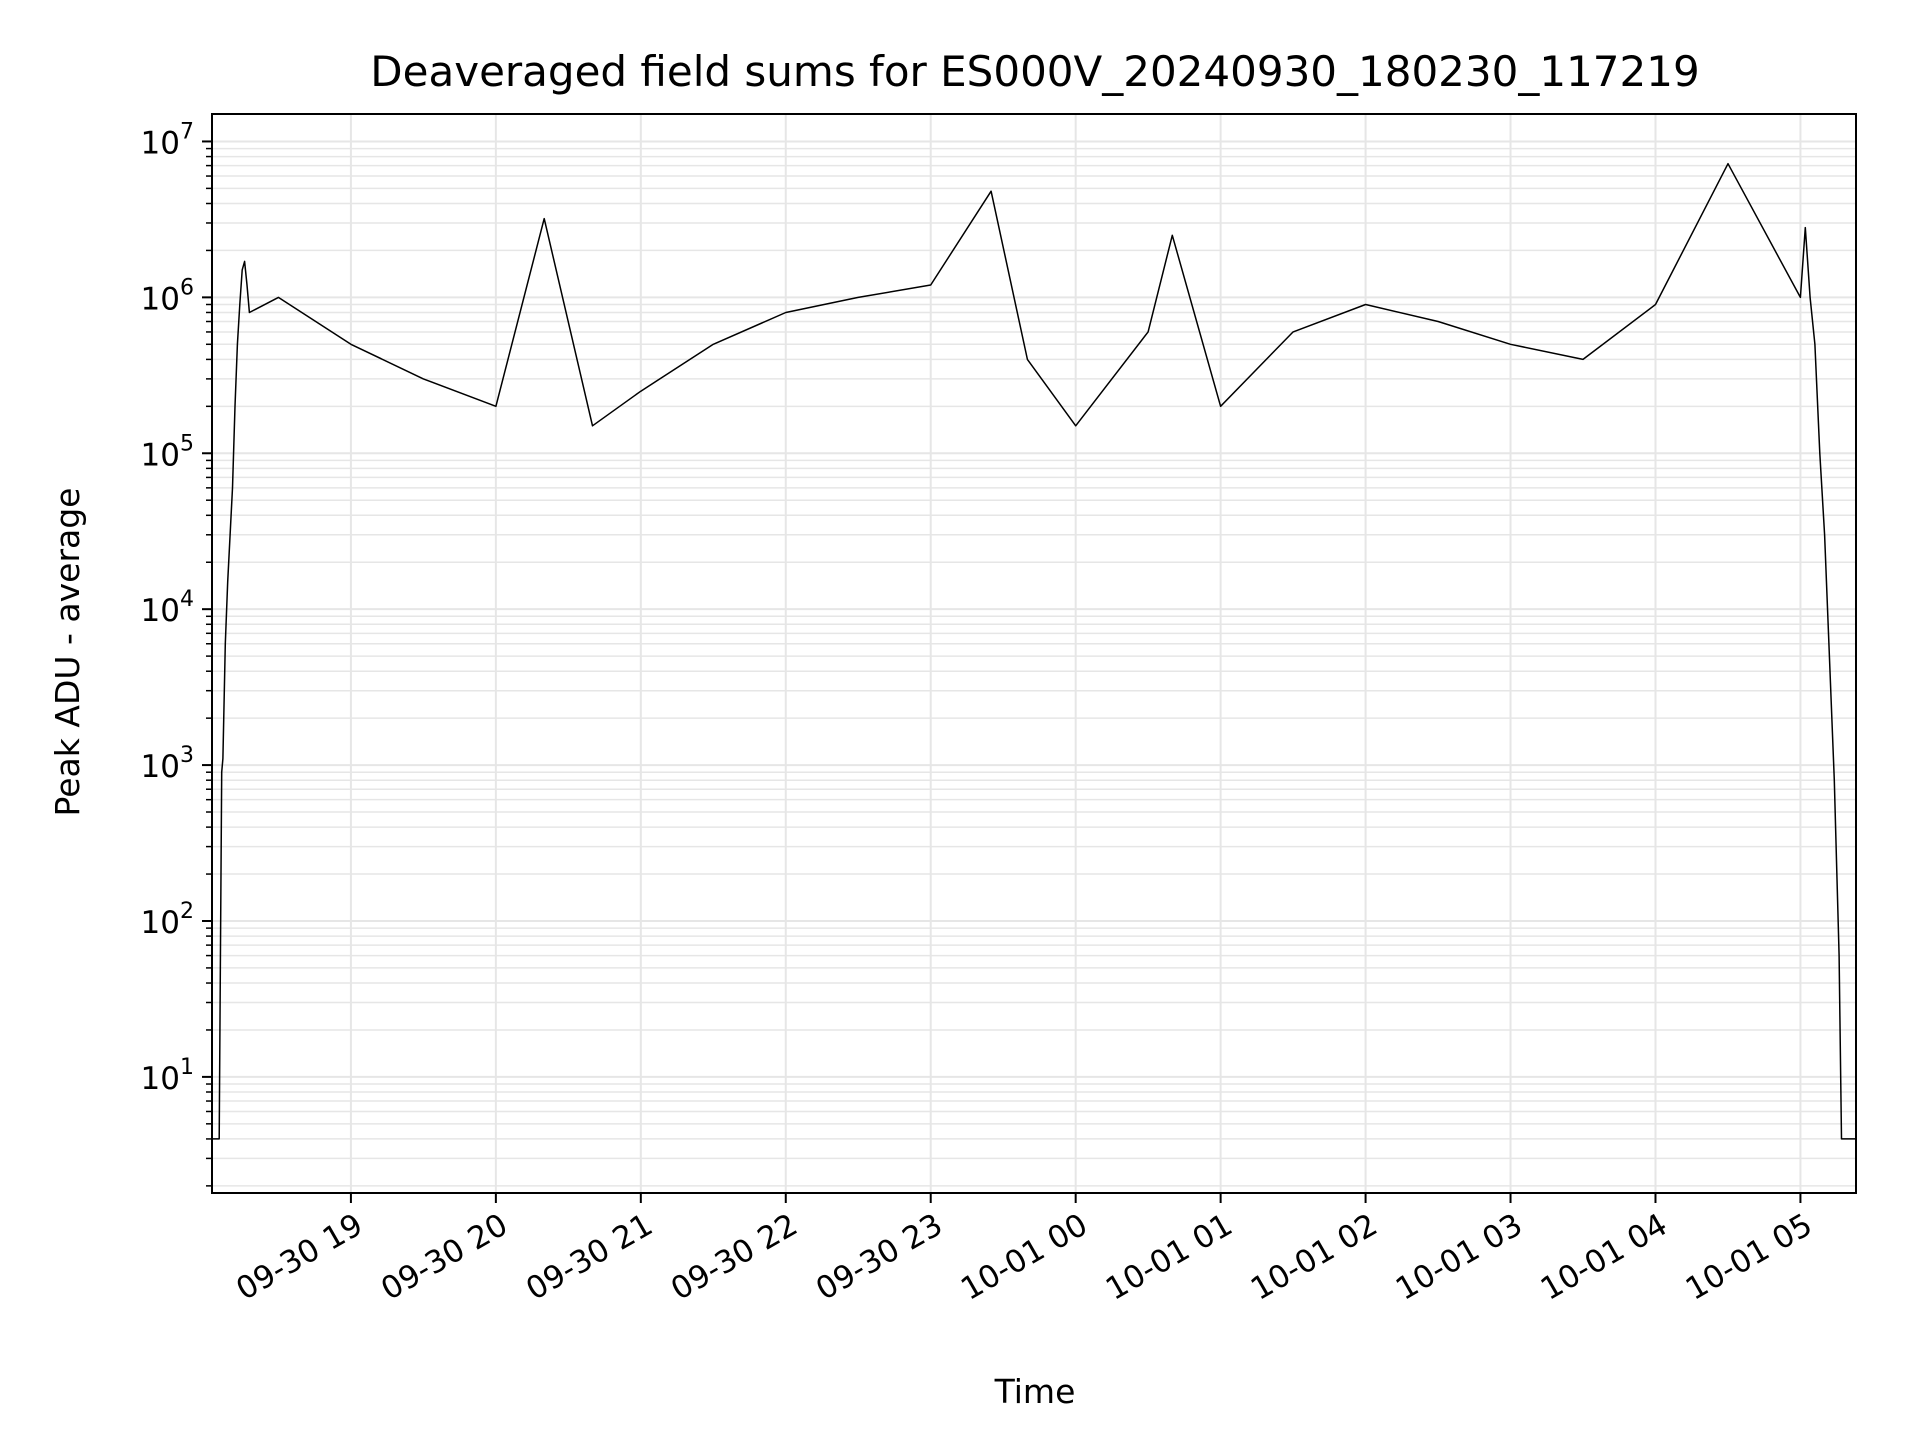 The width and height of the screenshot is (1920, 1440). Describe the element at coordinates (176, 653) in the screenshot. I see `y-axis: 10¹ 10² 10³ 10⁴ 10⁵ 10⁶ 10⁷` at that location.